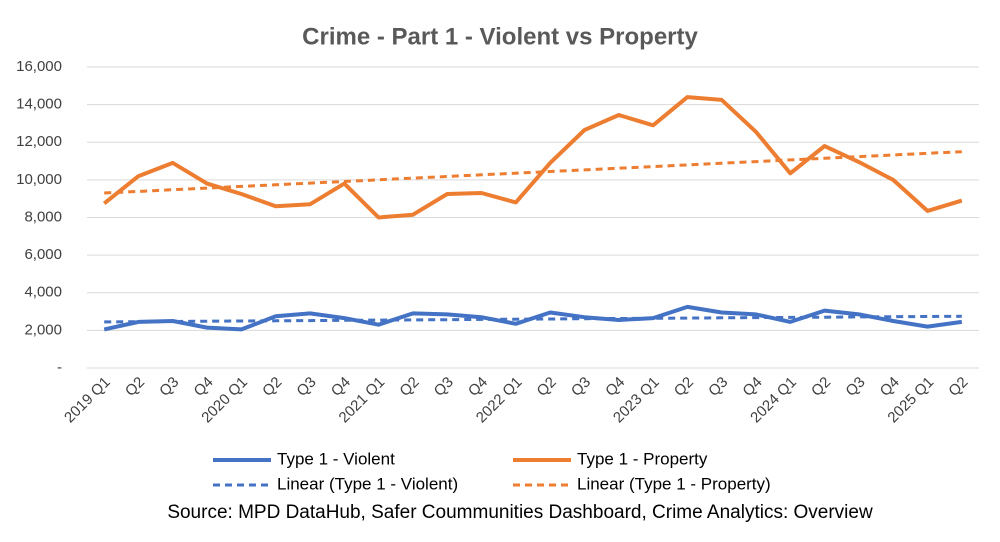 The image size is (1000, 542). I want to click on y-tick-label: 16,000, so click(39, 66).